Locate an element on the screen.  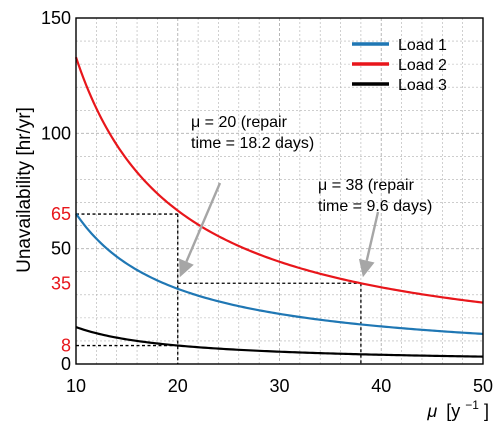
y-tick-label: 100 is located at coordinates (56, 133).